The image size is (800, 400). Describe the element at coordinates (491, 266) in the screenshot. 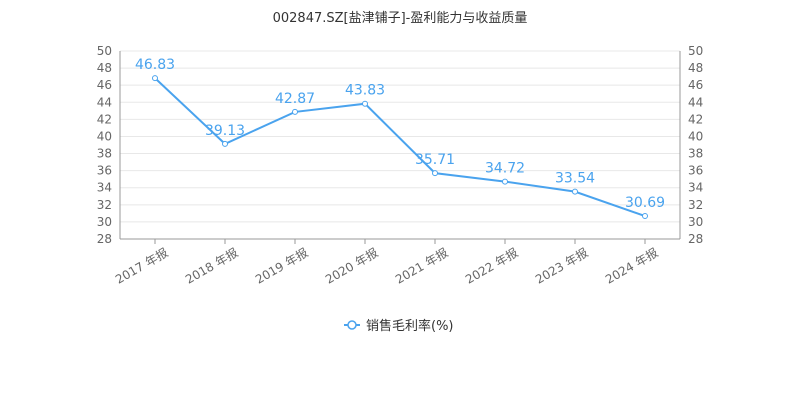

I see `x-tick-label: 2022 年报` at that location.